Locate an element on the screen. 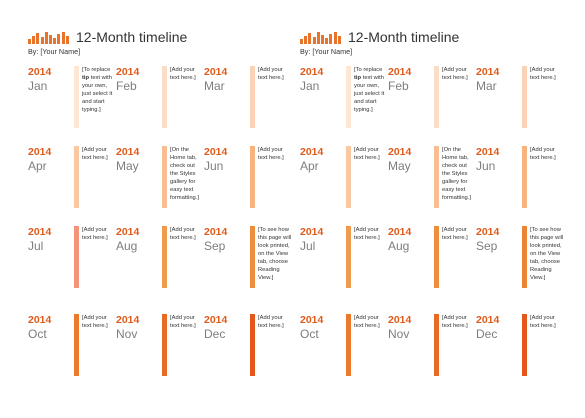 The height and width of the screenshot is (418, 585). month-label: Dec is located at coordinates (215, 334).